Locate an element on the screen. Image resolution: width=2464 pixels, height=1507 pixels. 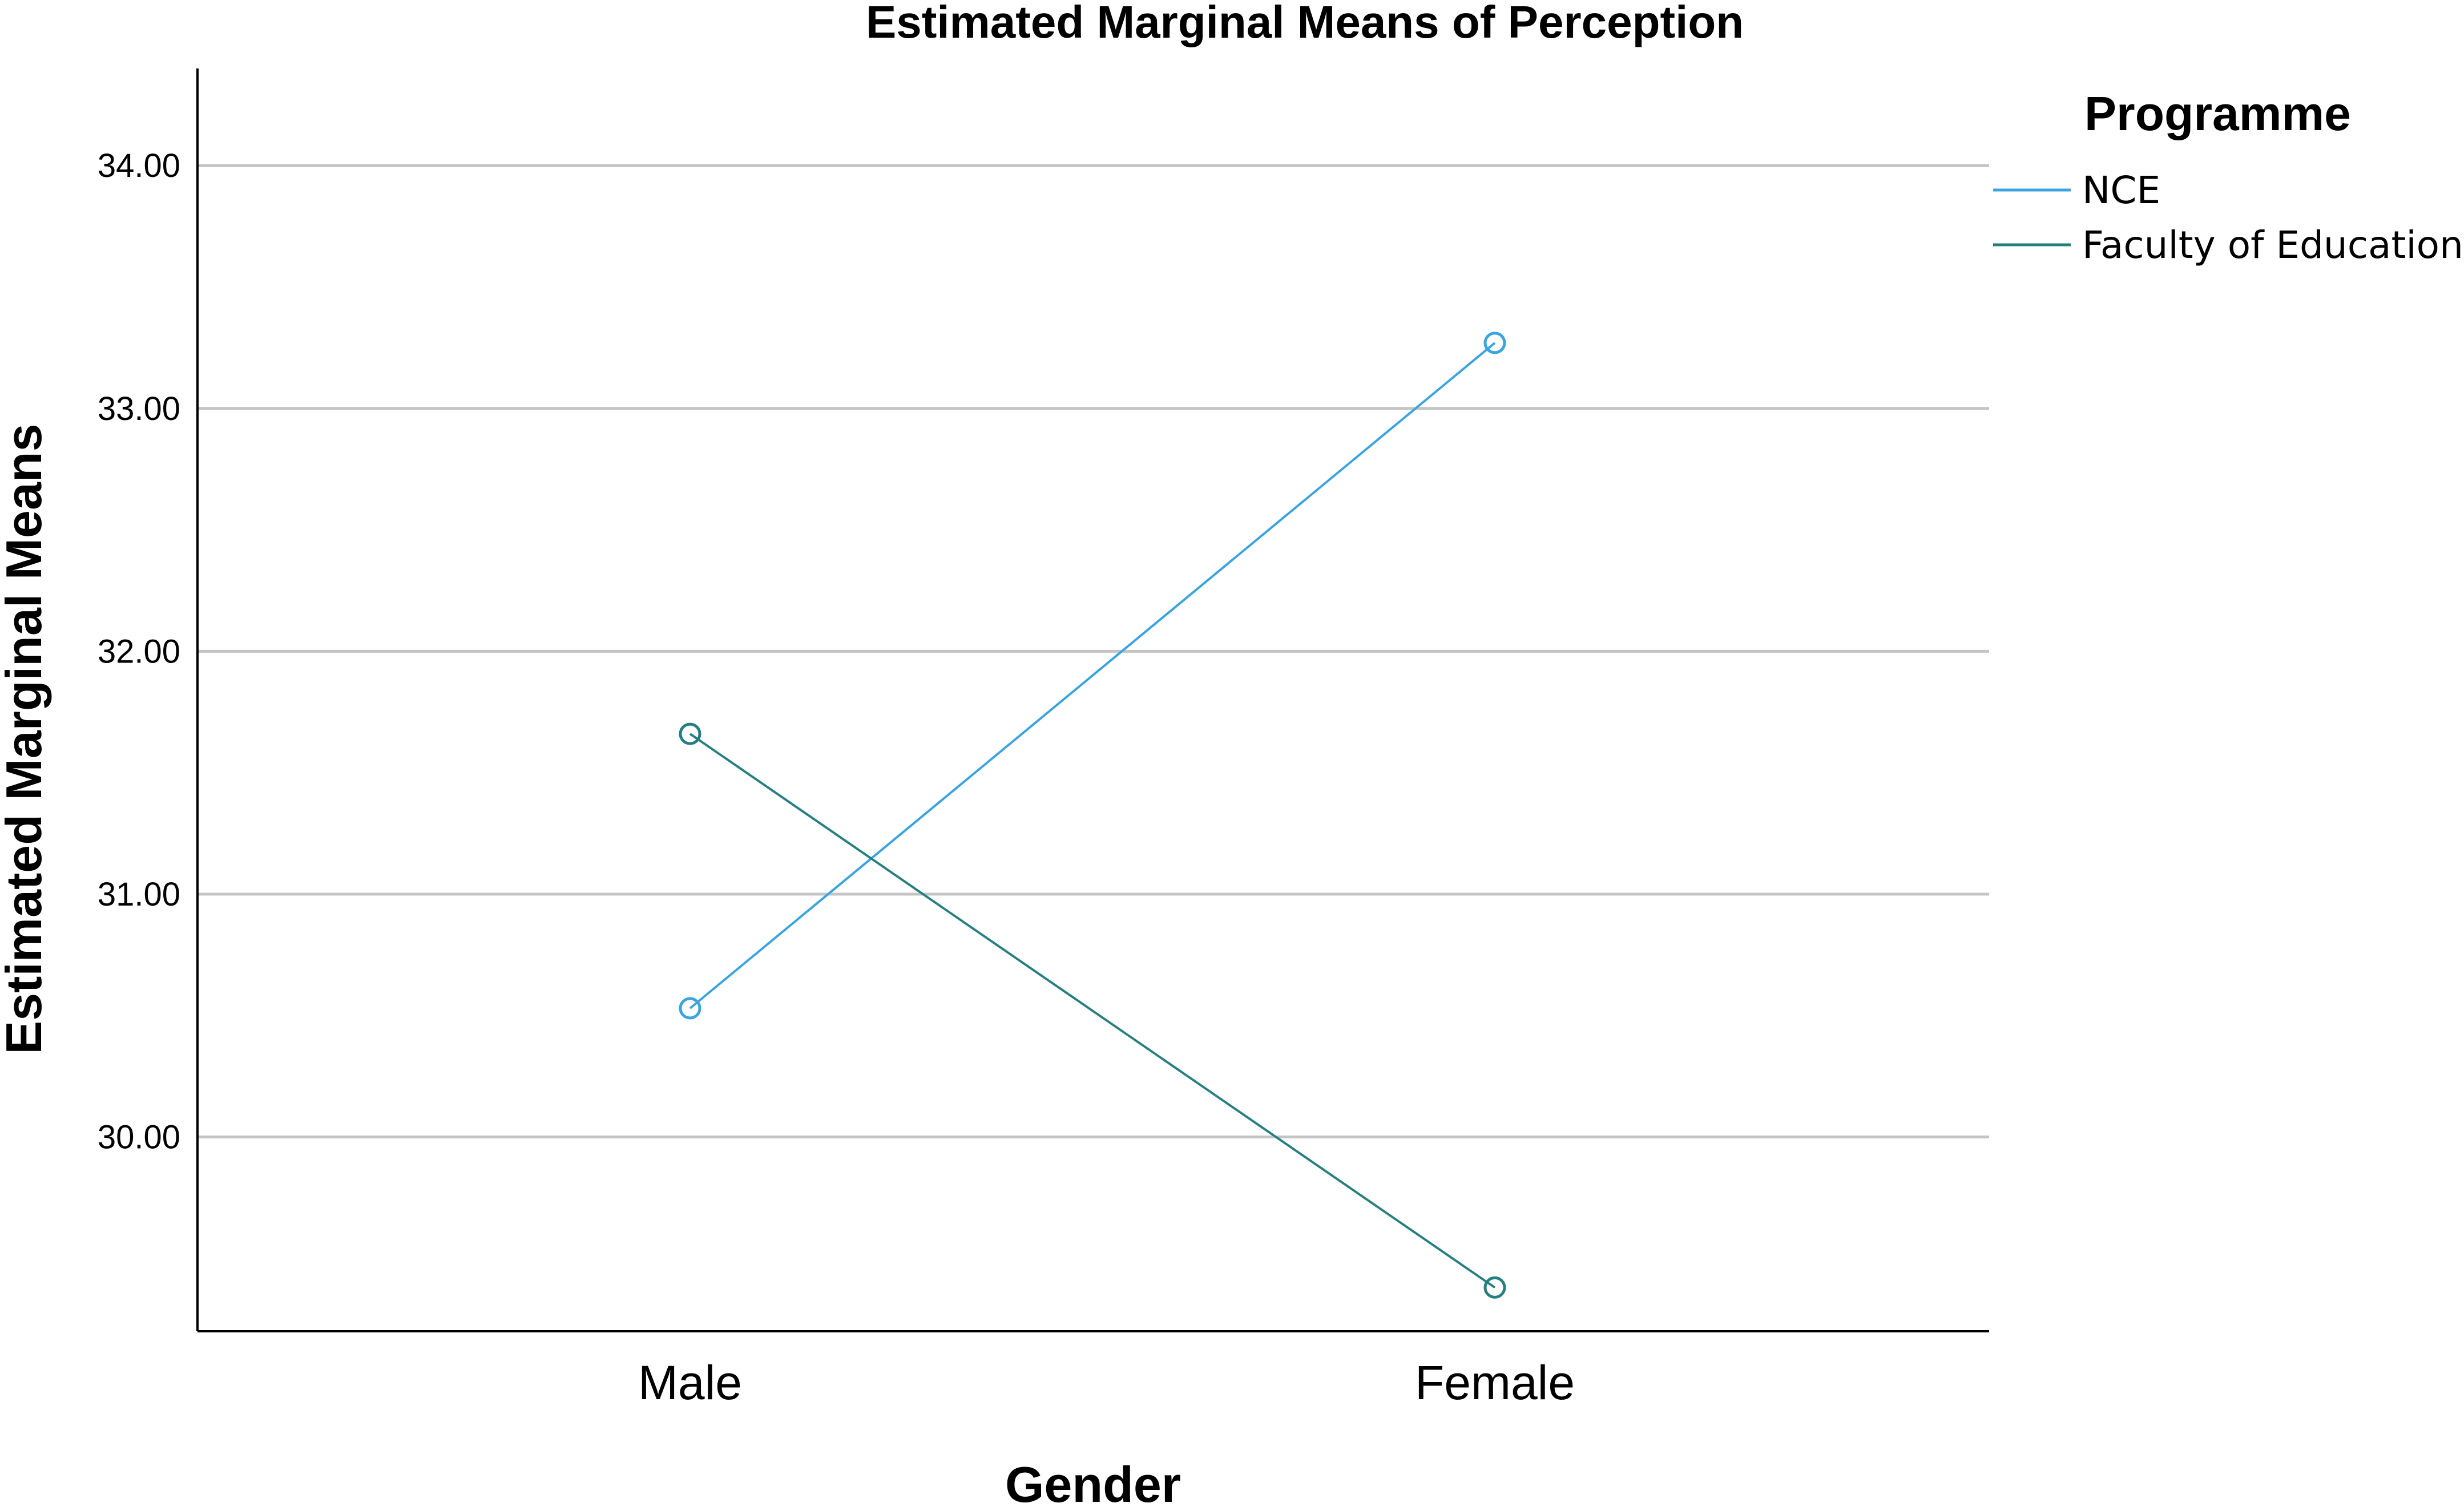
y-tick-label: 32.00 is located at coordinates (139, 652).